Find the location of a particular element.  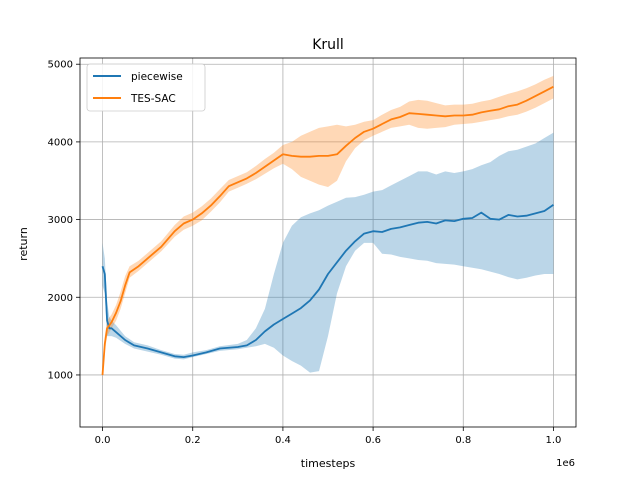

x-tick-label: 0.4 is located at coordinates (283, 440).